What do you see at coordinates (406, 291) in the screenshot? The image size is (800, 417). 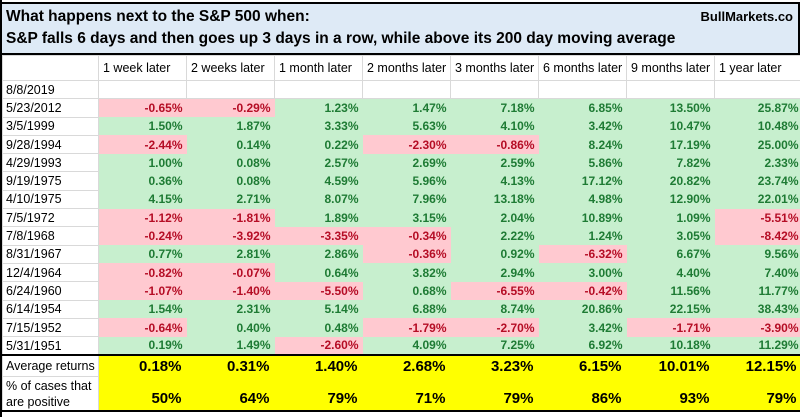 I see `return-cell: 0.68%` at bounding box center [406, 291].